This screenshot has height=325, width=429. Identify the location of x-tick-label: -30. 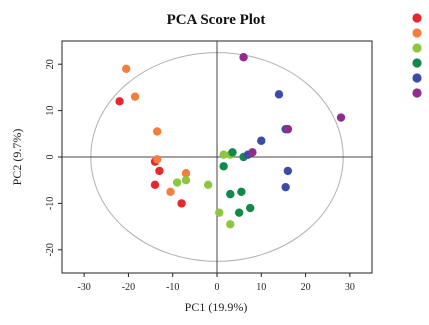
(83, 287).